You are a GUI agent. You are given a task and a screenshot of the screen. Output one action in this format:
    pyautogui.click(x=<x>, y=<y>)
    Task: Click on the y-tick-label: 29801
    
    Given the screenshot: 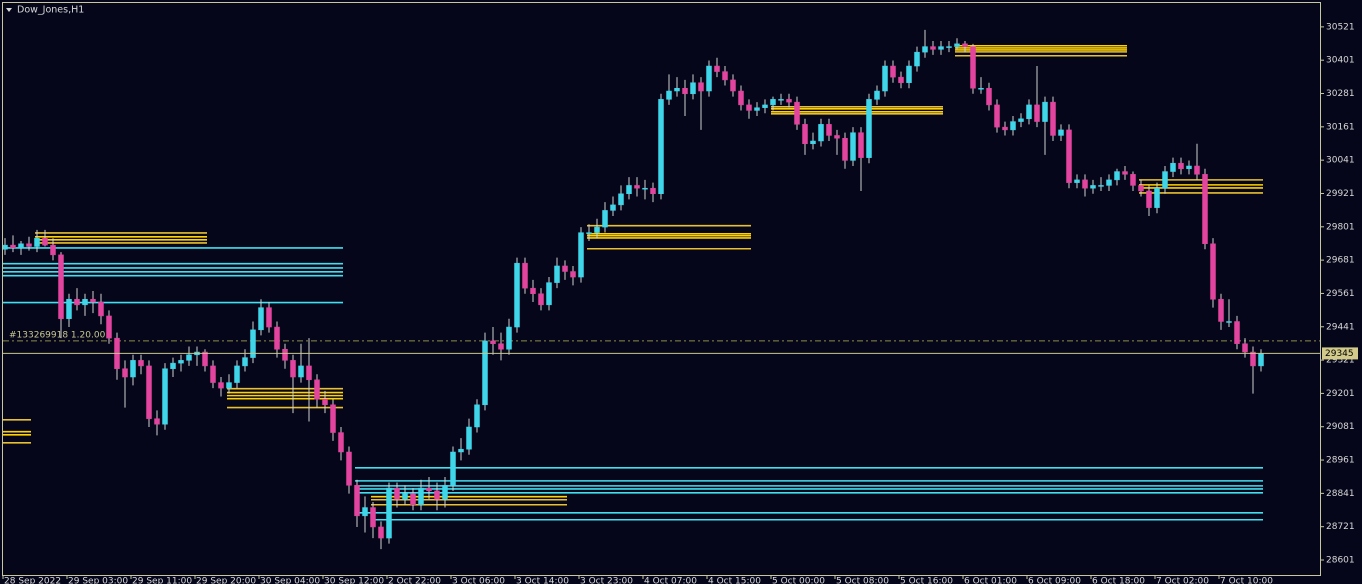 What is the action you would take?
    pyautogui.click(x=1340, y=227)
    